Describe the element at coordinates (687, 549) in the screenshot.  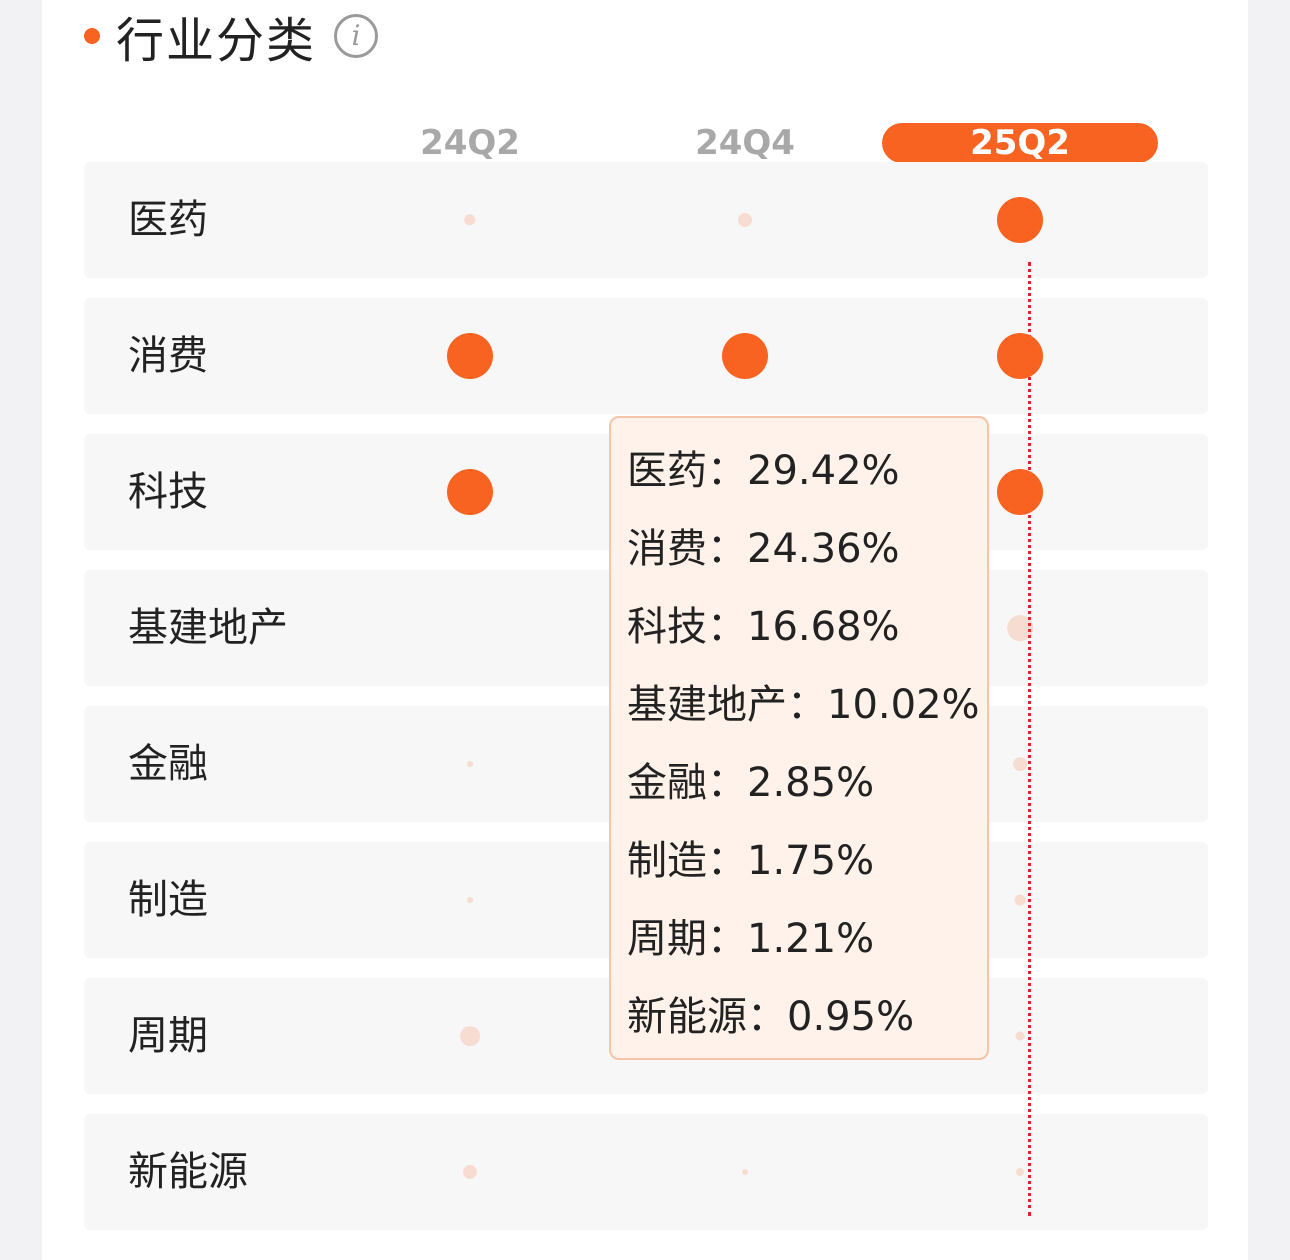
I see `tooltip-item-name: 消费：` at that location.